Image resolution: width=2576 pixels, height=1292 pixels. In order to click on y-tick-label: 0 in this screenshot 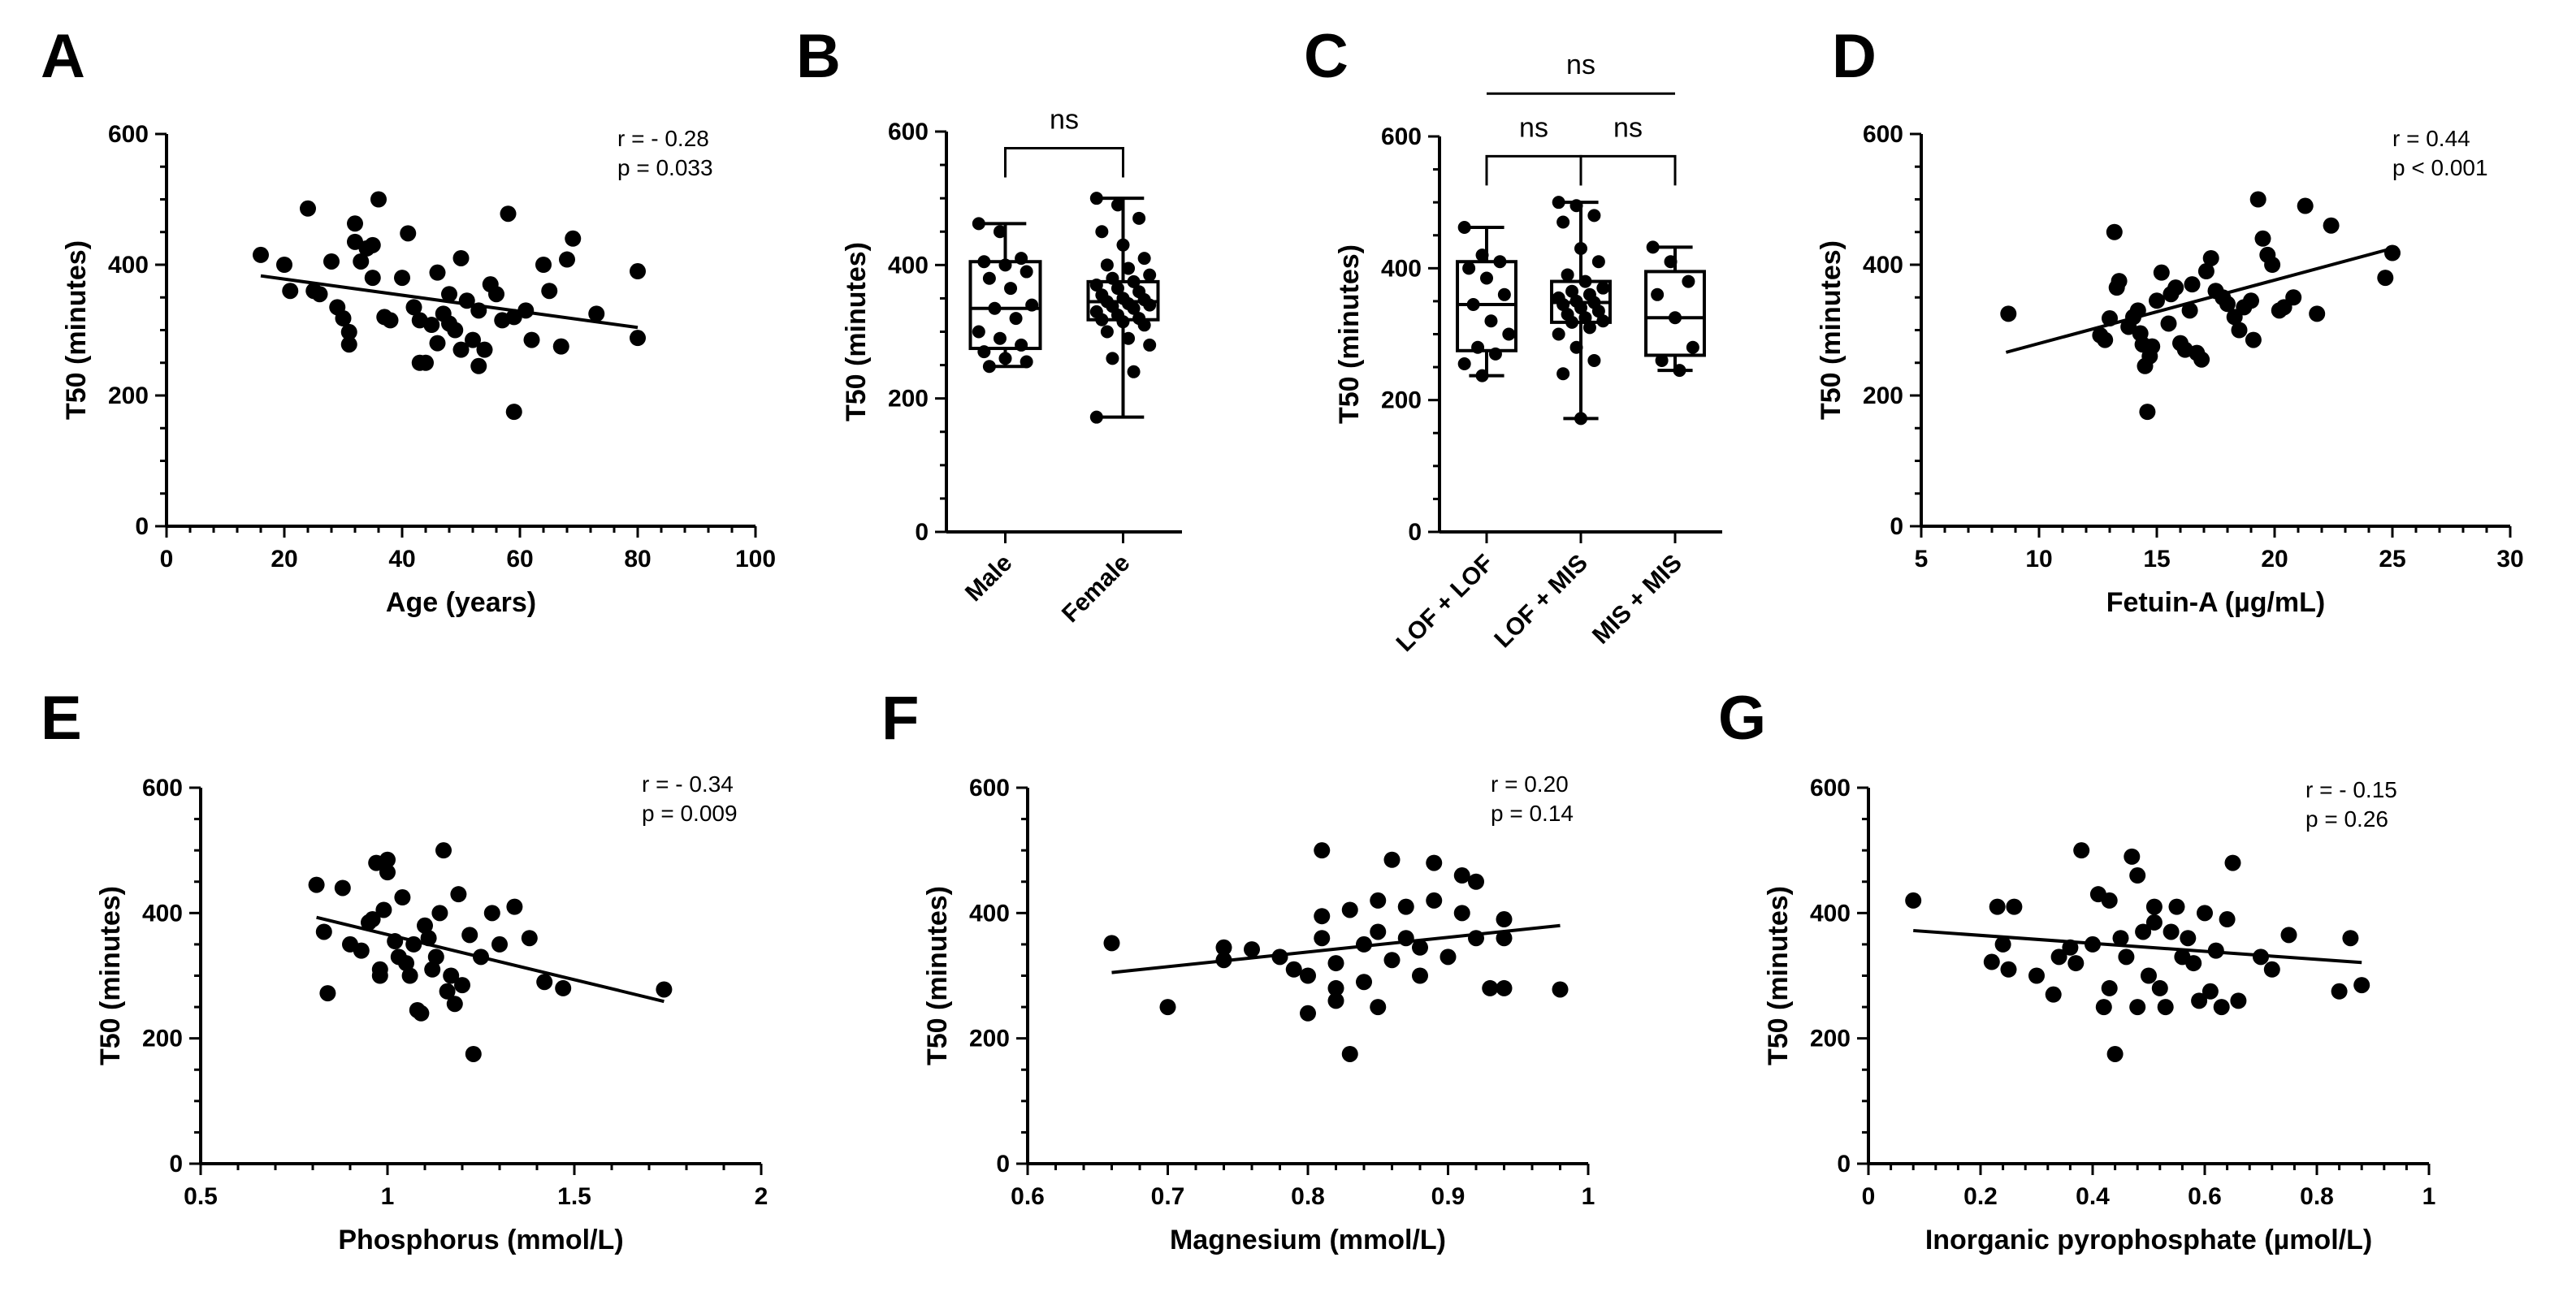, I will do `click(1844, 1164)`.